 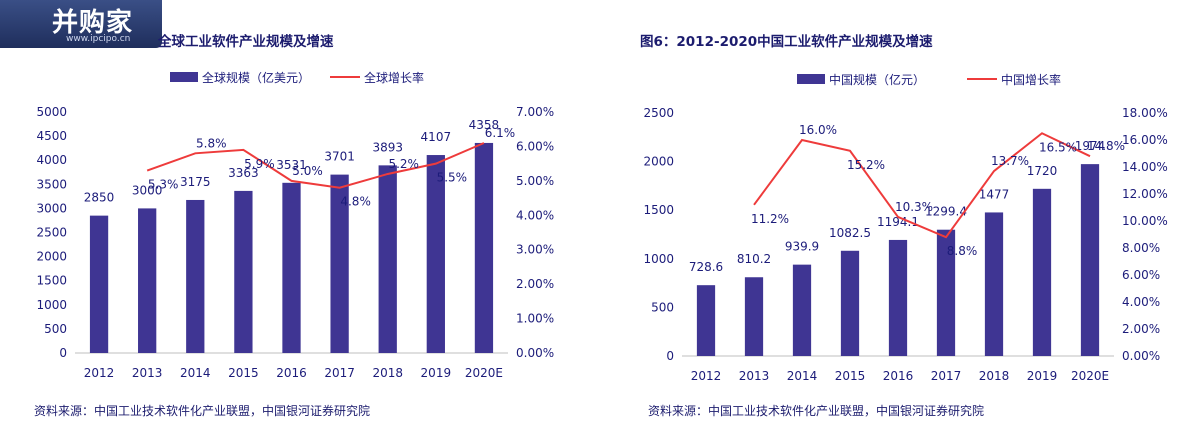 I want to click on bar-value-label: 1082.5, so click(x=850, y=233).